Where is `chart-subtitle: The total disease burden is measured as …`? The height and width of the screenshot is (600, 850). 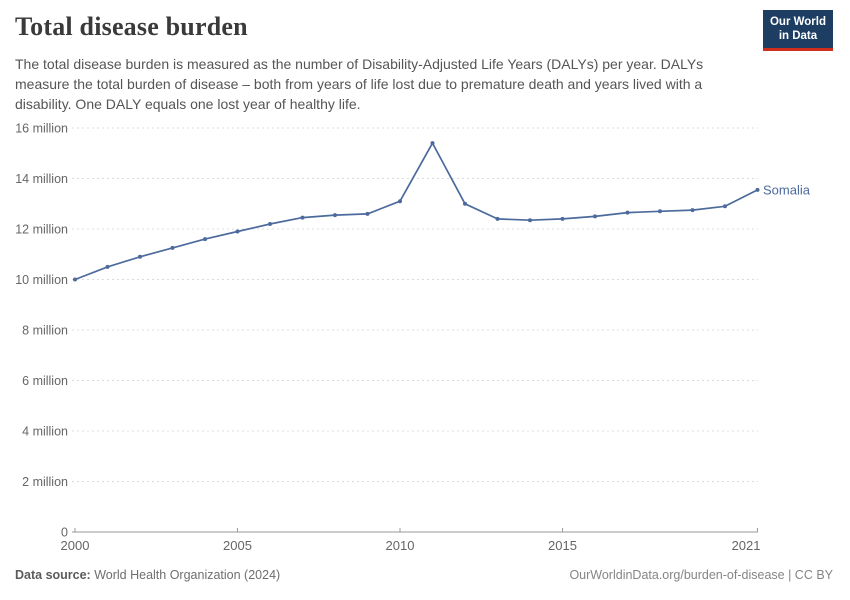
chart-subtitle: The total disease burden is measured as … is located at coordinates (359, 84).